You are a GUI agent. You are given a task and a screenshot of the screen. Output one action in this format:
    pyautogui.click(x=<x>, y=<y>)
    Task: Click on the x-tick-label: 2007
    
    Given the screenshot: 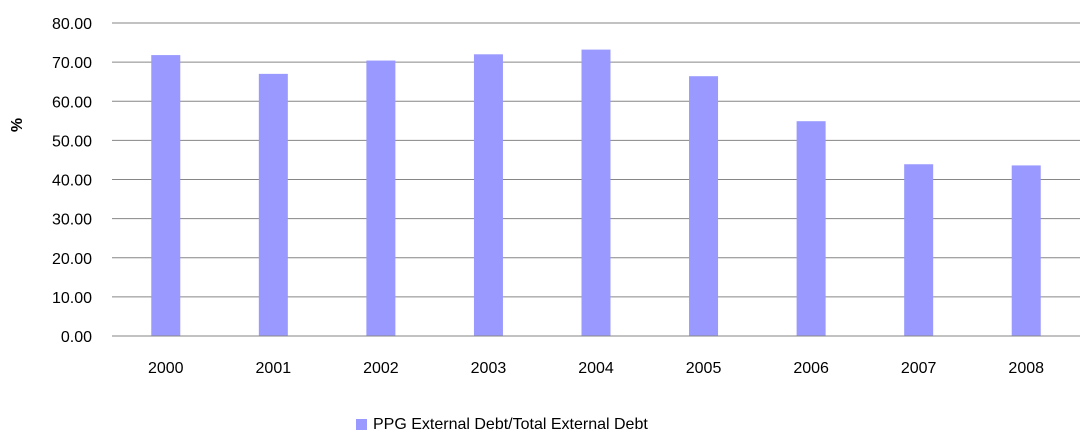 What is the action you would take?
    pyautogui.click(x=919, y=368)
    